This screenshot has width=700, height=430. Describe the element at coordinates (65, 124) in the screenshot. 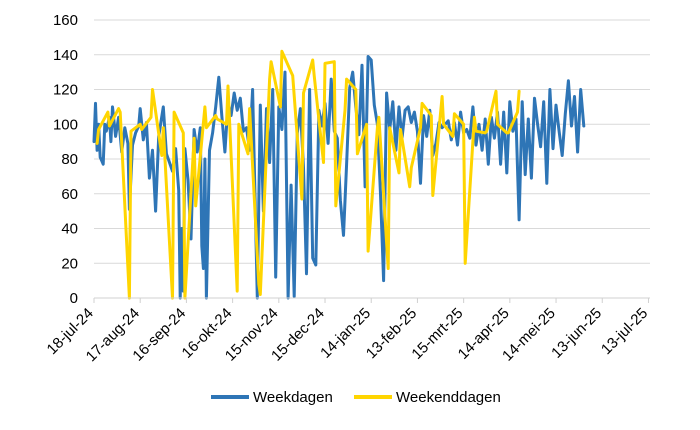

I see `y-tick-label: 100` at that location.